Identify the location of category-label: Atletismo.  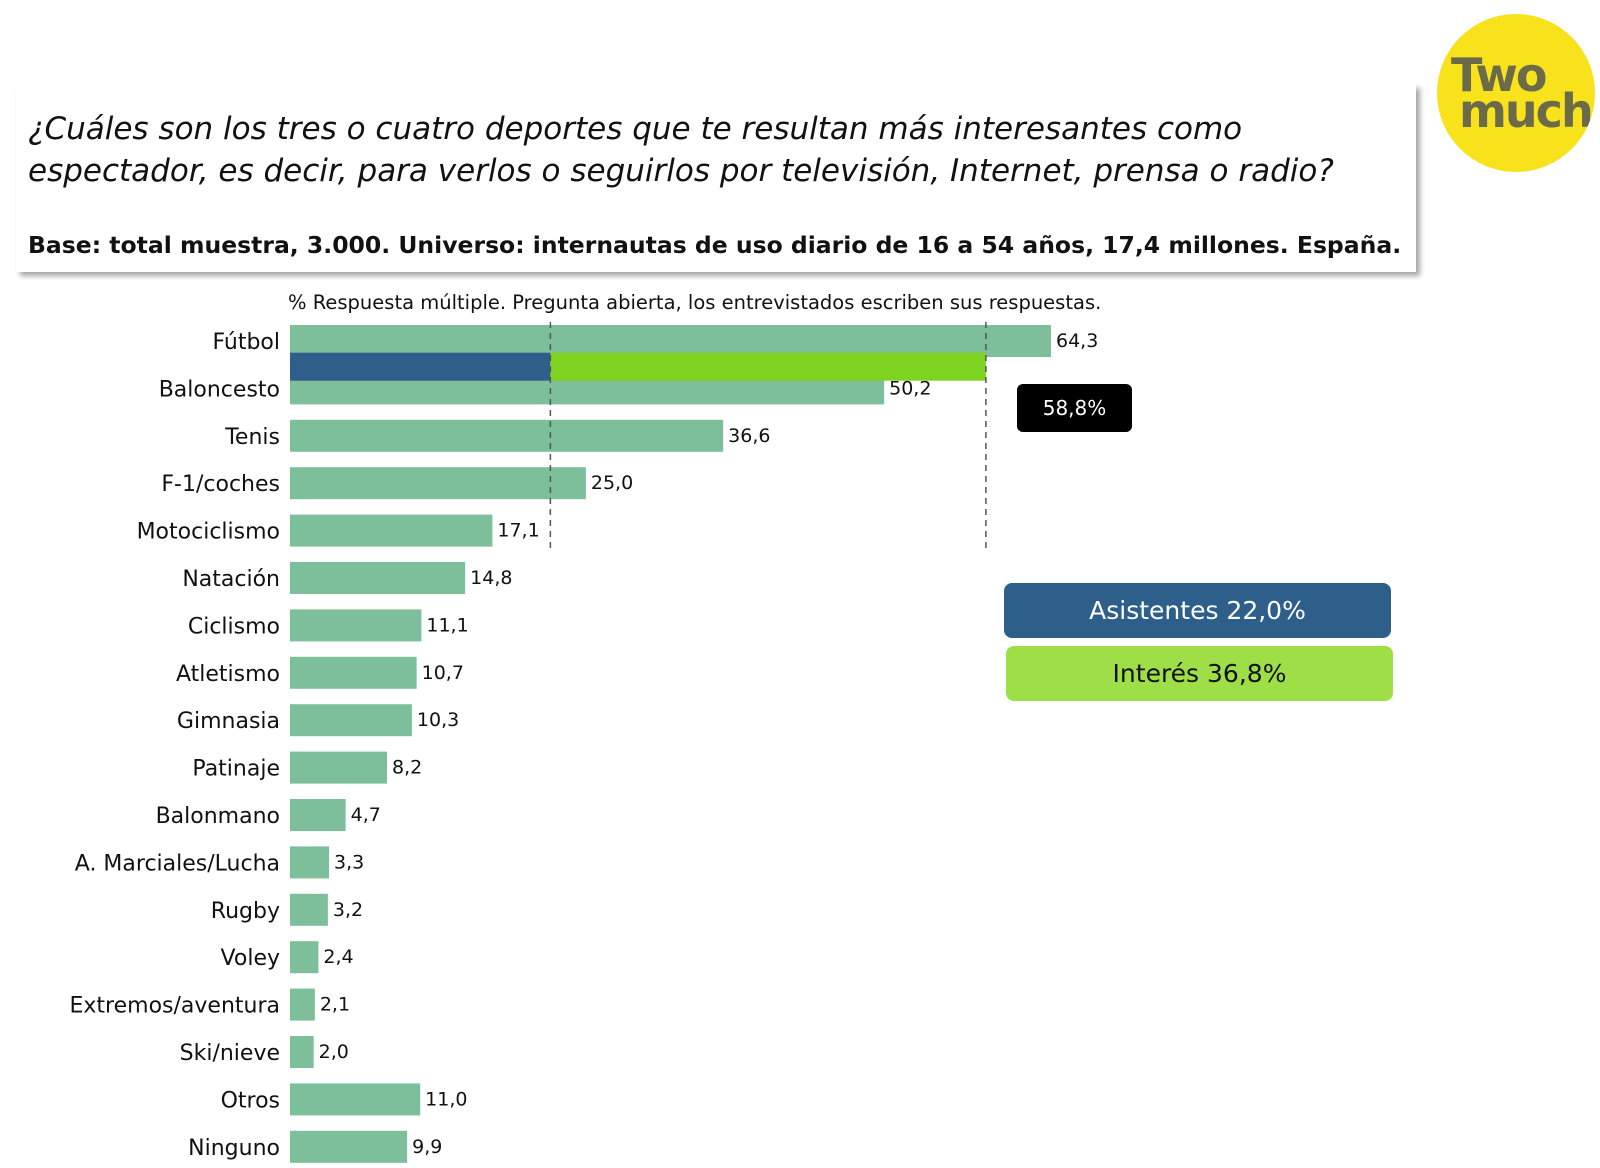
(228, 674).